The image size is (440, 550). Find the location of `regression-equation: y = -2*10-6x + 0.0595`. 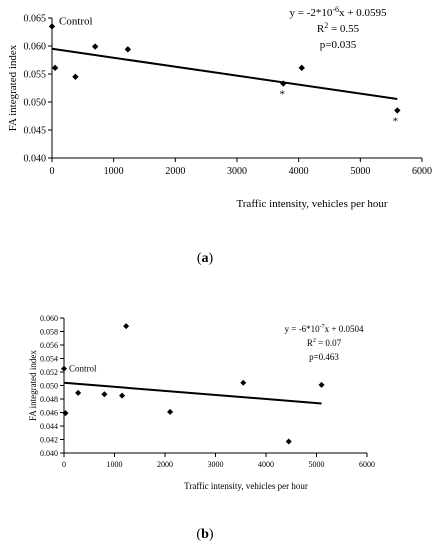

regression-equation: y = -2*10-6x + 0.0595 is located at coordinates (338, 12).